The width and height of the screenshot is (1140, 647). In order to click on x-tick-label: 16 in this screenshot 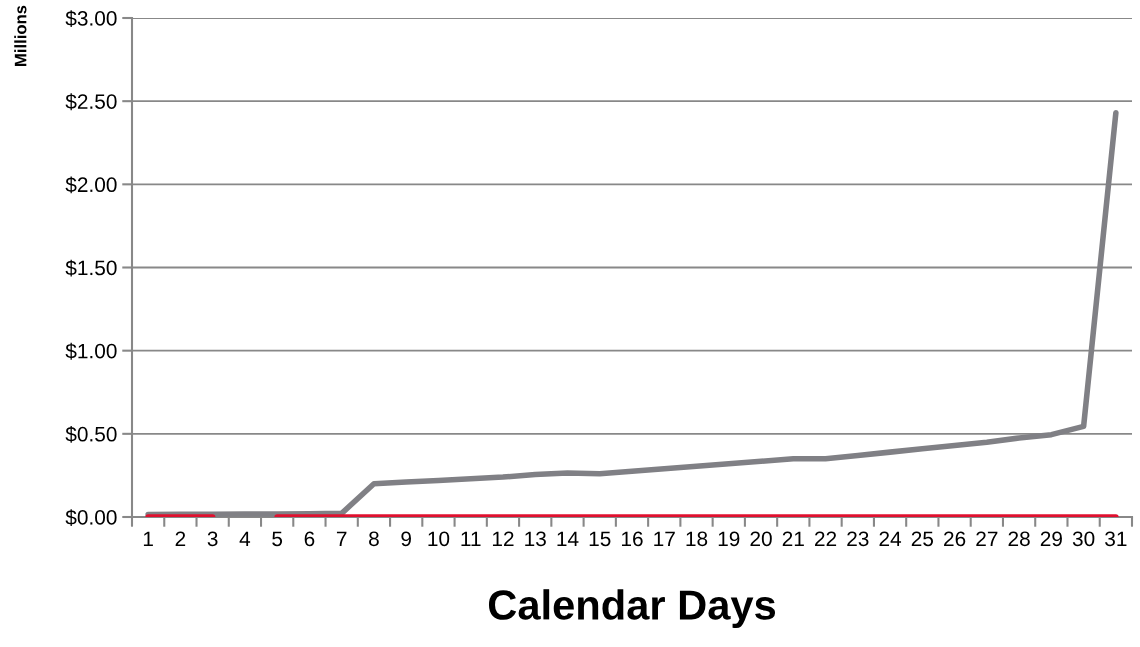, I will do `click(632, 539)`.